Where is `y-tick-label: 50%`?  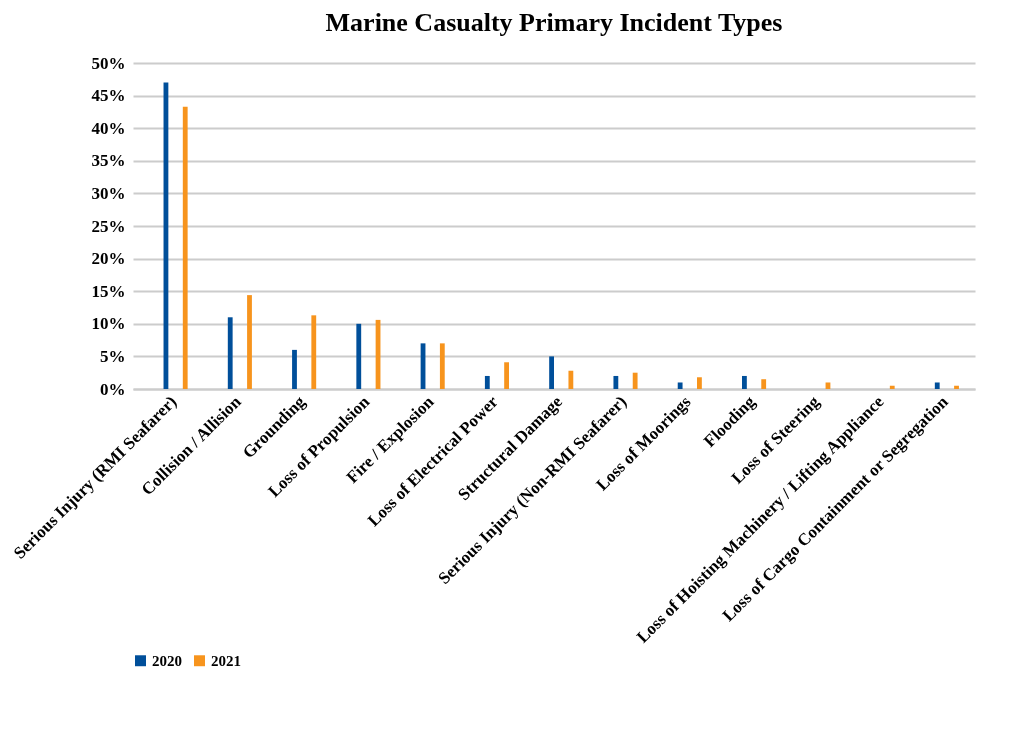 y-tick-label: 50% is located at coordinates (108, 63).